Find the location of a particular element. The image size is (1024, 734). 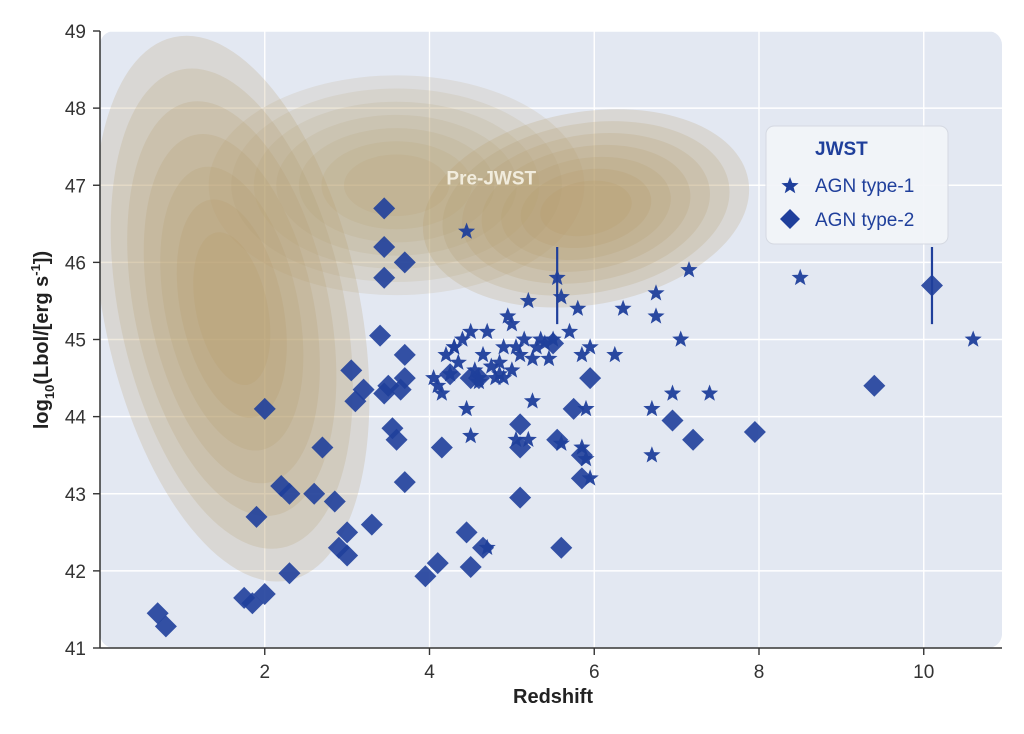

legend: JWST AGN type-1 AGN type-2 is located at coordinates (857, 185).